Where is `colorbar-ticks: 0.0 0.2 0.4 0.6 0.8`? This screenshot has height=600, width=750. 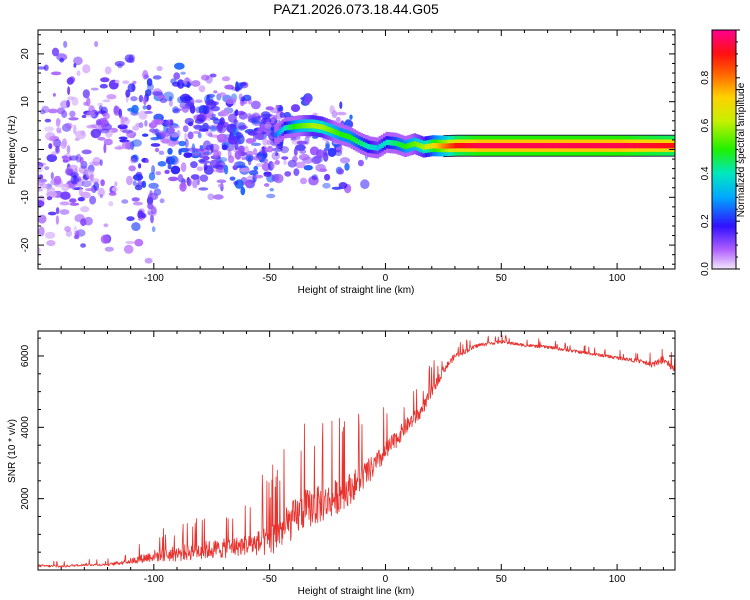 colorbar-ticks: 0.0 0.2 0.4 0.6 0.8 is located at coordinates (720, 152).